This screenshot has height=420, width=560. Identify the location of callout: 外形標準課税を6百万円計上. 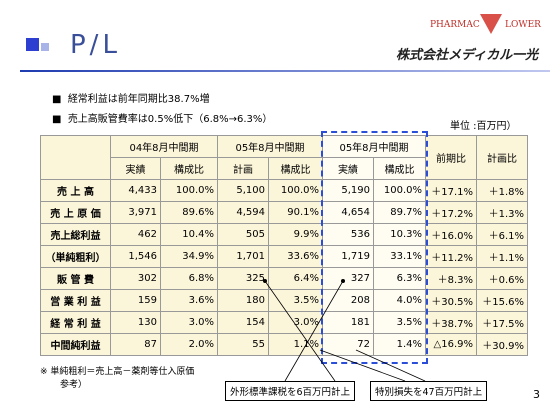
(290, 391).